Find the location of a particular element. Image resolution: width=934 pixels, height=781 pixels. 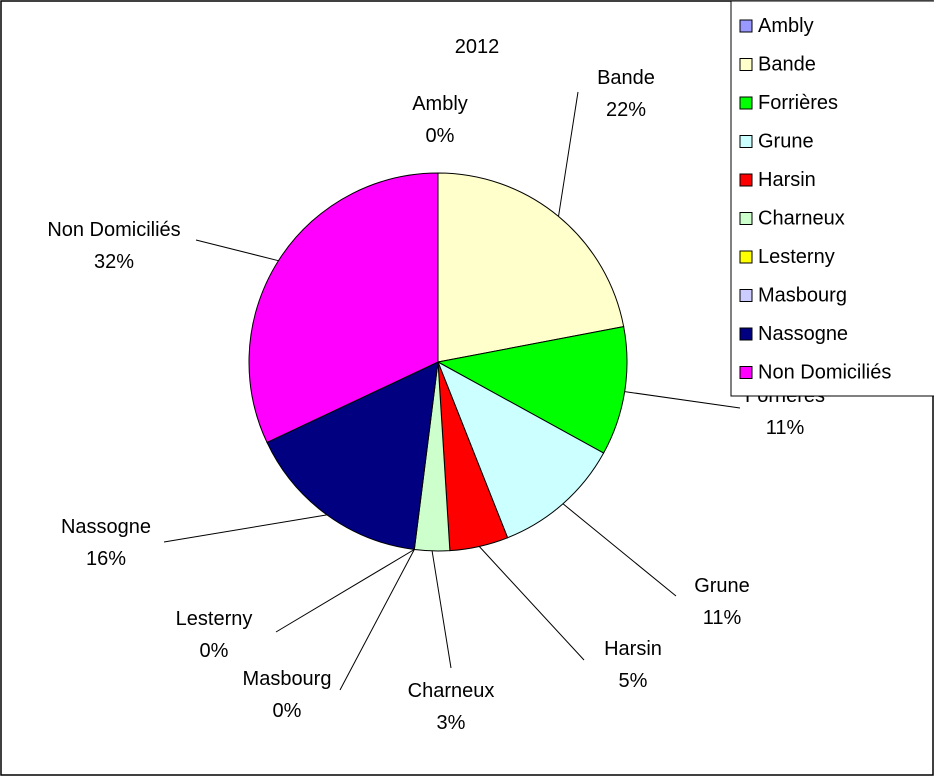

slice-percent-forrieres: 11% is located at coordinates (785, 428).